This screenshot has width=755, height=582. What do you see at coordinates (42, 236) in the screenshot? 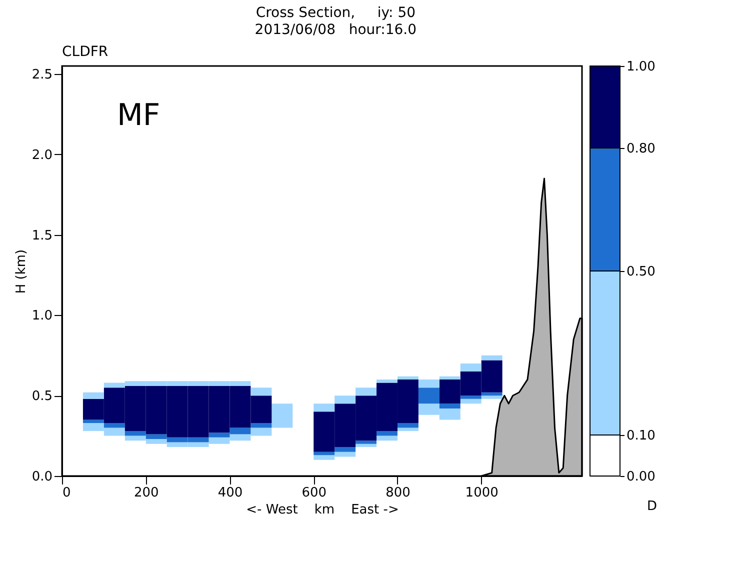
I see `y-tick-label: 1.5` at bounding box center [42, 236].